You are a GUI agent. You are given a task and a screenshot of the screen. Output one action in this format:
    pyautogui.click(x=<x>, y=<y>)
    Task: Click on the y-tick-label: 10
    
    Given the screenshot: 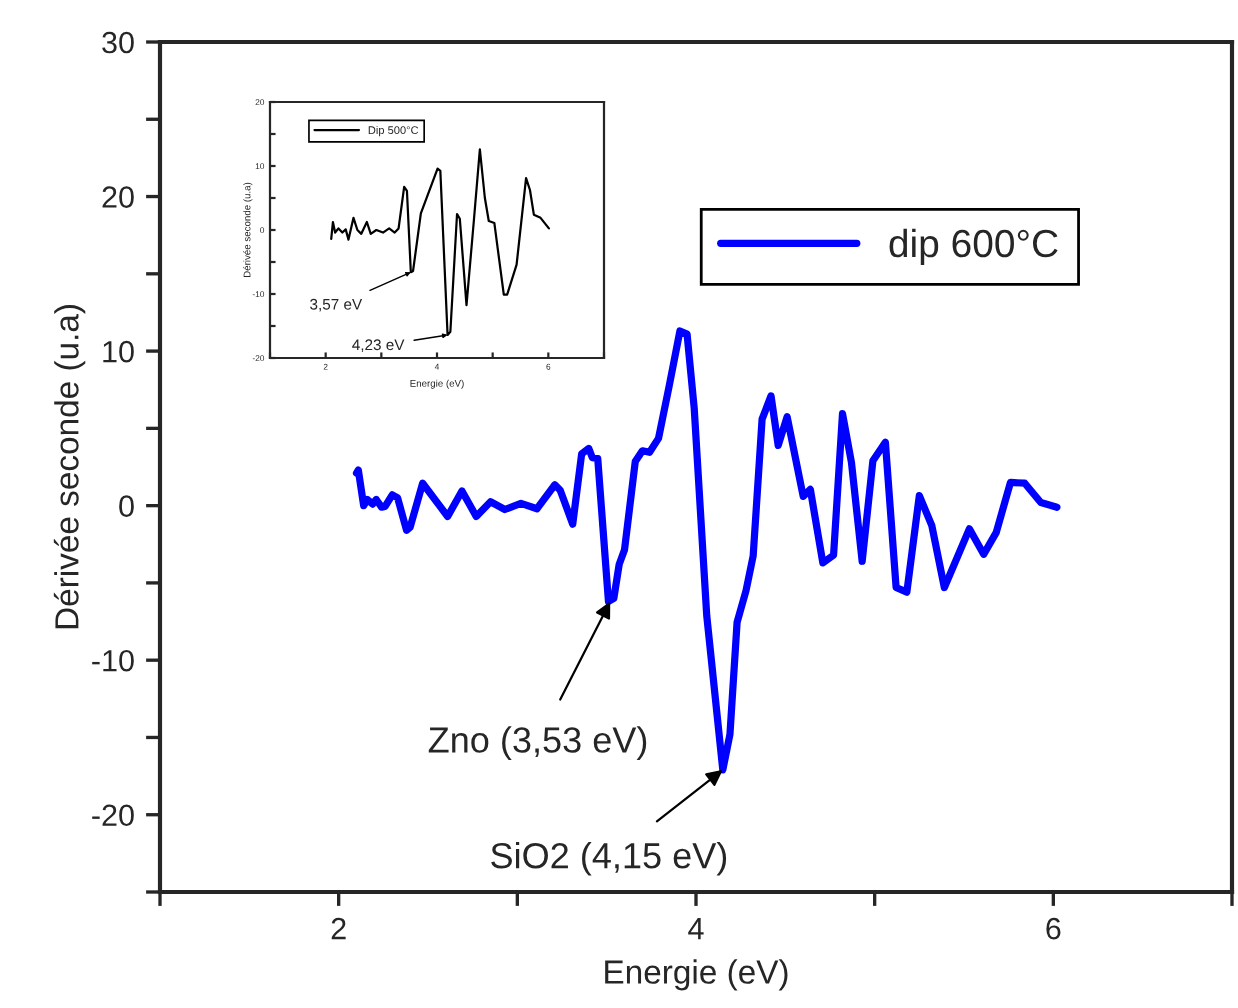 What is the action you would take?
    pyautogui.click(x=118, y=351)
    